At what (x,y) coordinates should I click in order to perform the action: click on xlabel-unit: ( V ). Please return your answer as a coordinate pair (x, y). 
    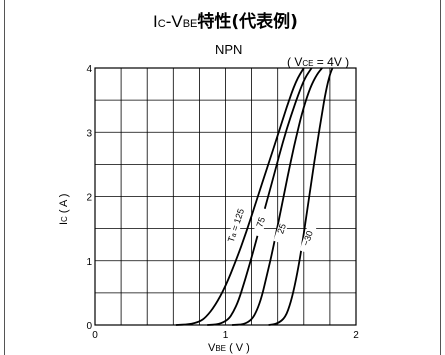
    Looking at the image, I should click on (238, 348).